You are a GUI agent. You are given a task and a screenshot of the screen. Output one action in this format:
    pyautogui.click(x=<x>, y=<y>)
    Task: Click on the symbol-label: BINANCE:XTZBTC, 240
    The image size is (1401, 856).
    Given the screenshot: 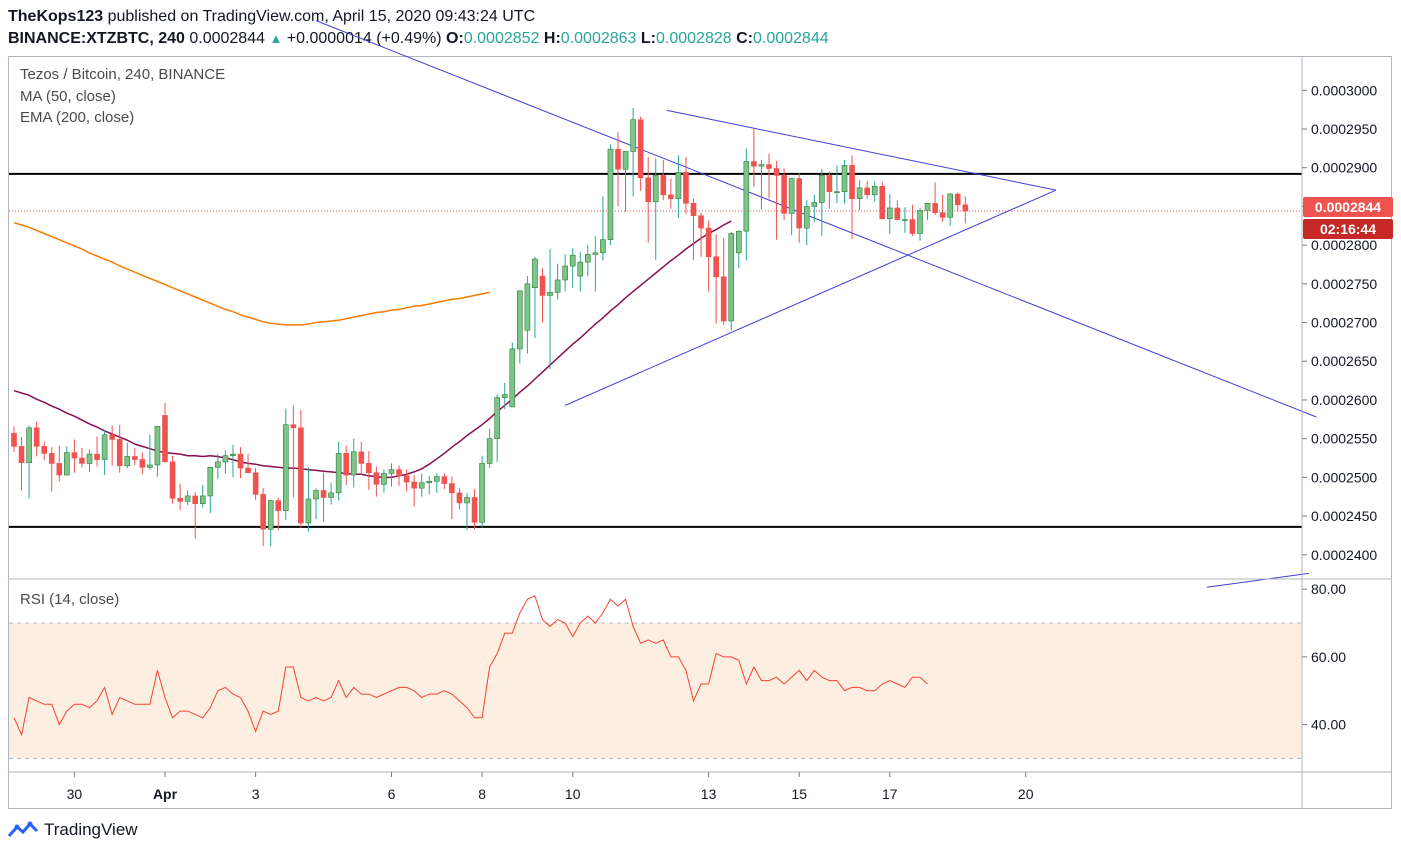 What is the action you would take?
    pyautogui.click(x=96, y=38)
    